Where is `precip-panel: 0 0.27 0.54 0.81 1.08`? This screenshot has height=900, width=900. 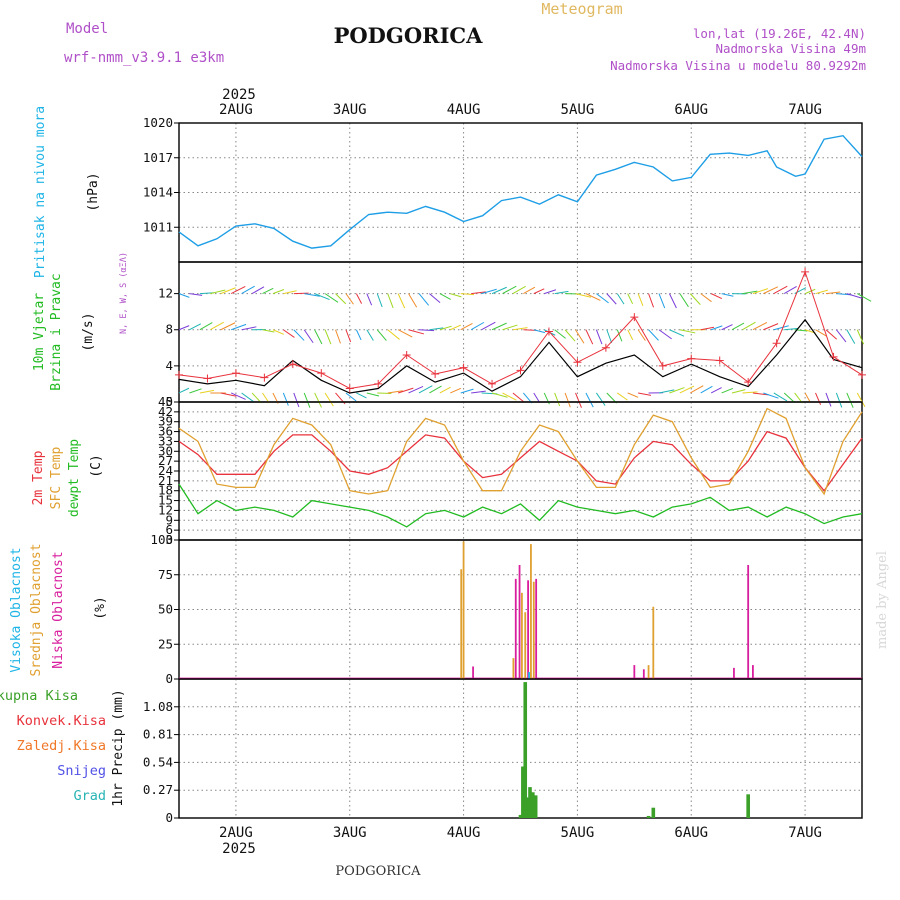 precip-panel: 0 0.27 0.54 0.81 1.08 is located at coordinates (503, 751).